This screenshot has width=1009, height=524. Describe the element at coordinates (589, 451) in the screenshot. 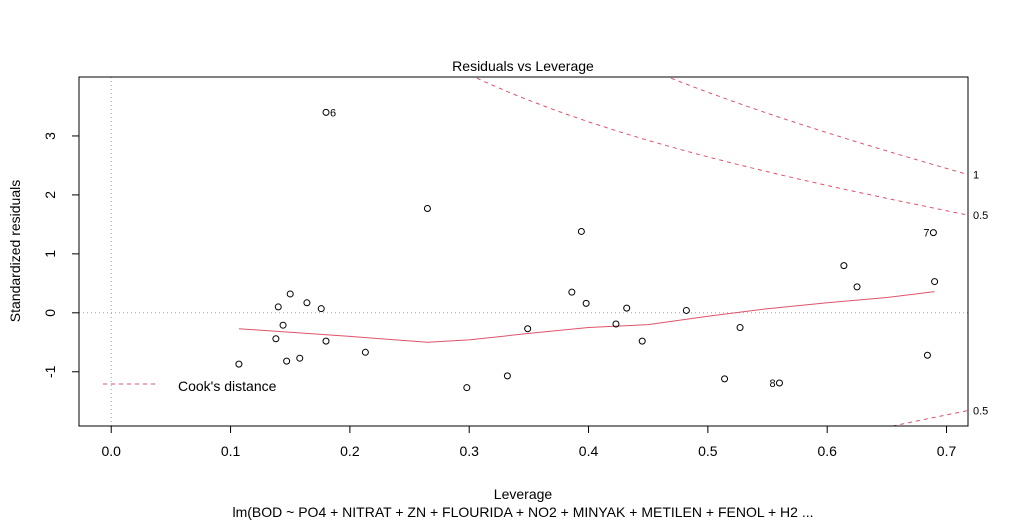

I see `x-tick-label: 0.4` at that location.